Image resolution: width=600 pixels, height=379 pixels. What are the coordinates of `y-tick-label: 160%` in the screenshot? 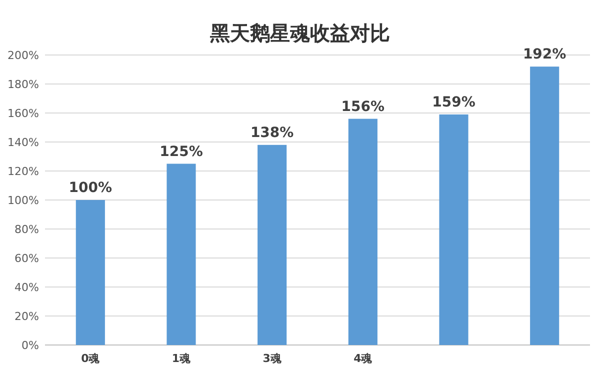 It's located at (23, 113).